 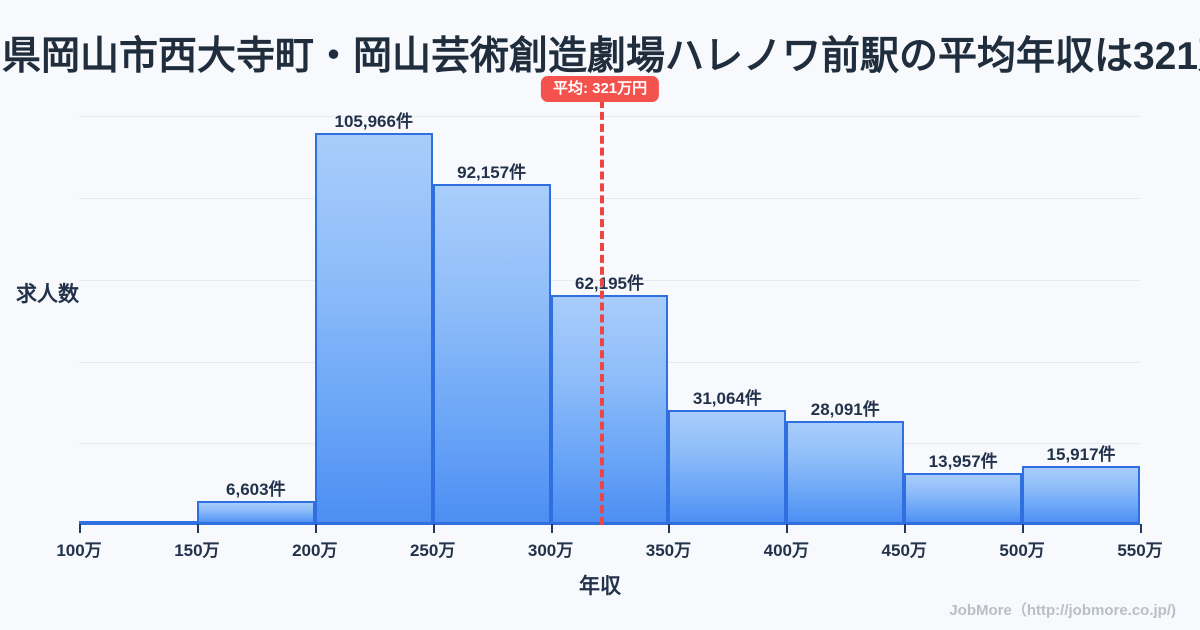 I want to click on bar-value-label: 15,917件, so click(x=1081, y=455).